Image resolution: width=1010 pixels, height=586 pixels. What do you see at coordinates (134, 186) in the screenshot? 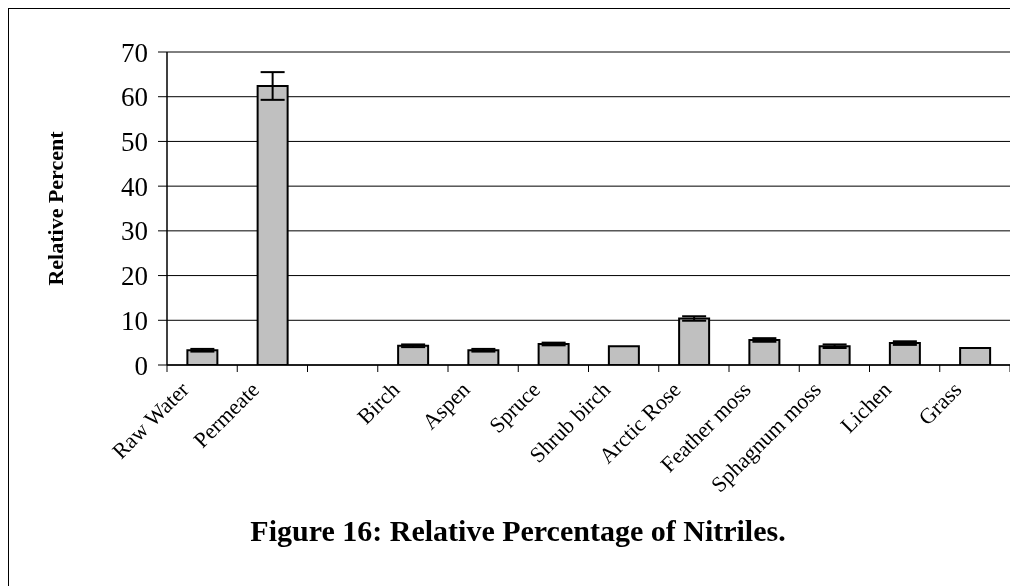
I see `y-tick-label: 40` at bounding box center [134, 186].